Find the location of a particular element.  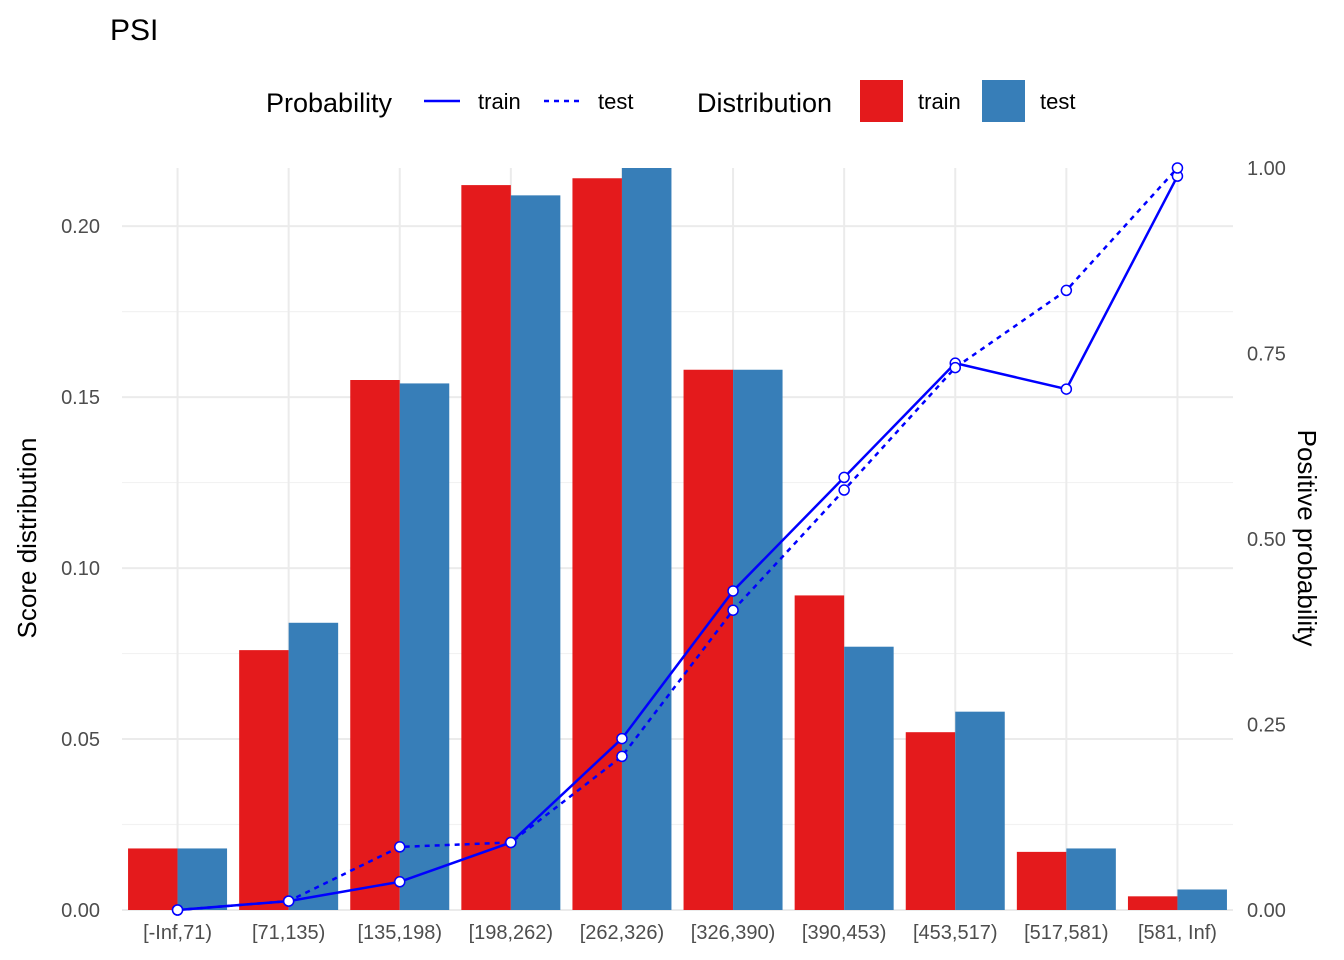

y2-axis-ticks: 0.00 0.25 0.50 0.75 1.00 is located at coordinates (1266, 540).